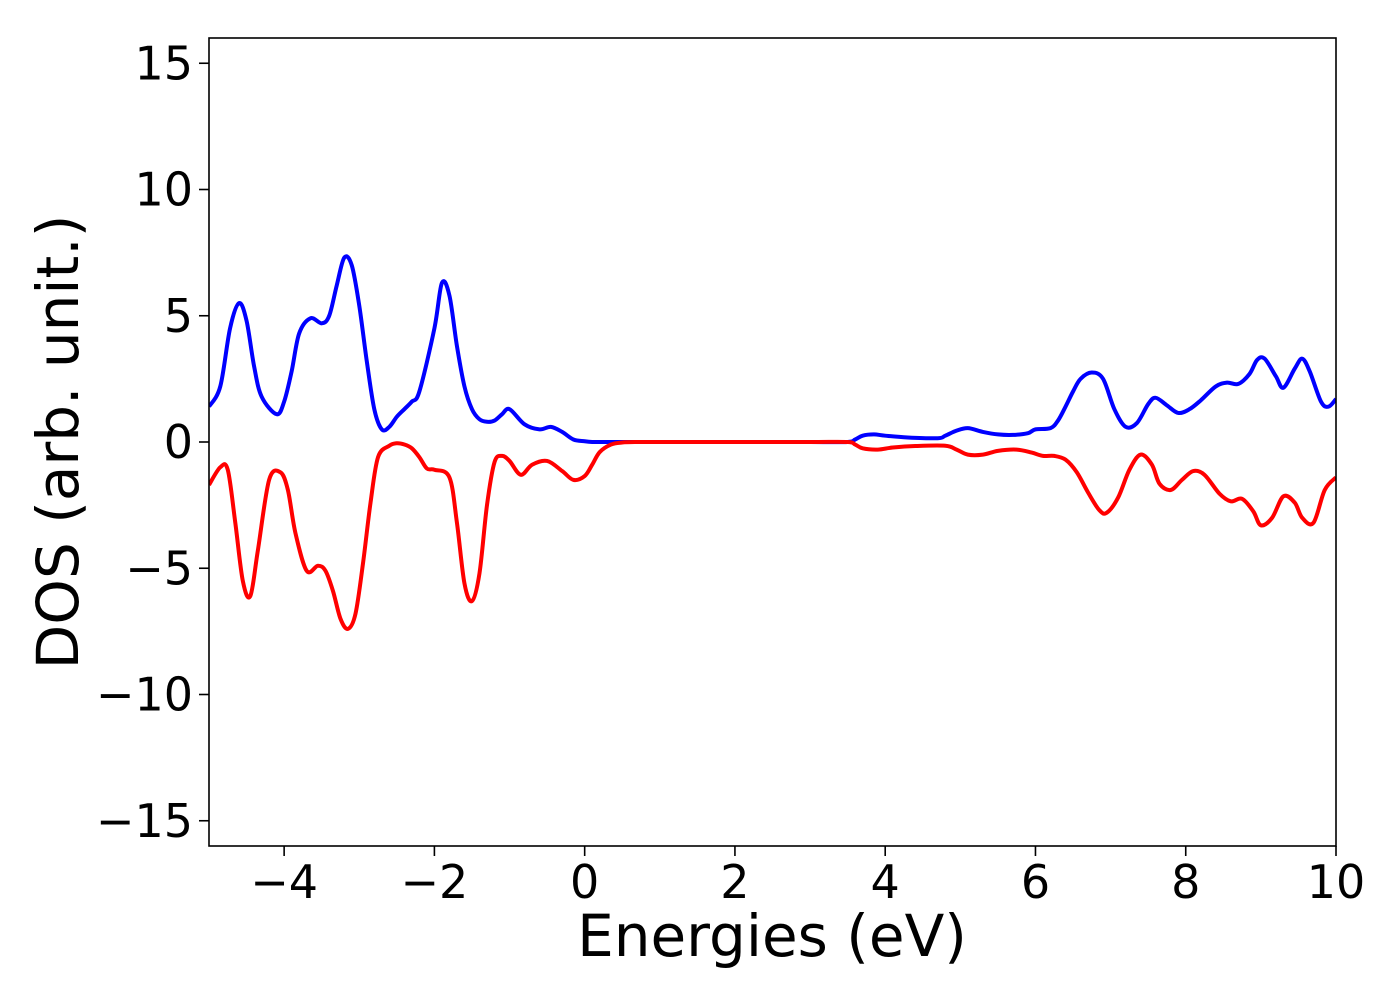 This screenshot has height=1000, width=1400. I want to click on x-tick-label: 0, so click(584, 882).